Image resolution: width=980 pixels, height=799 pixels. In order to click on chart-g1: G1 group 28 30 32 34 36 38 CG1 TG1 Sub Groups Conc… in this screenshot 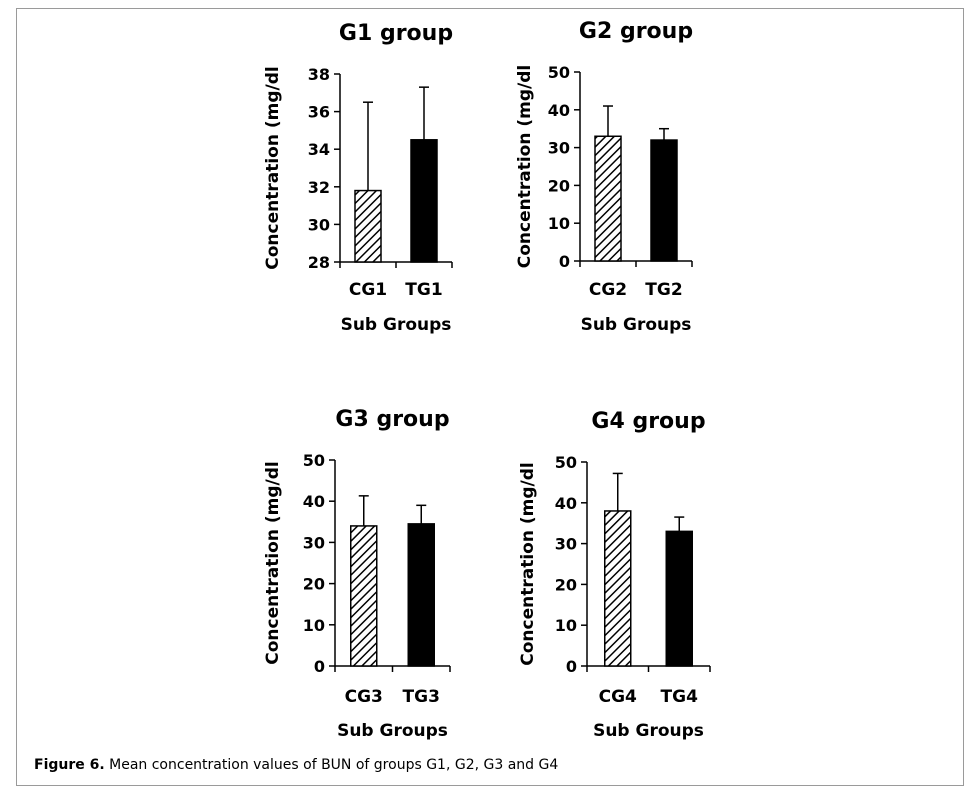, I will do `click(358, 178)`.